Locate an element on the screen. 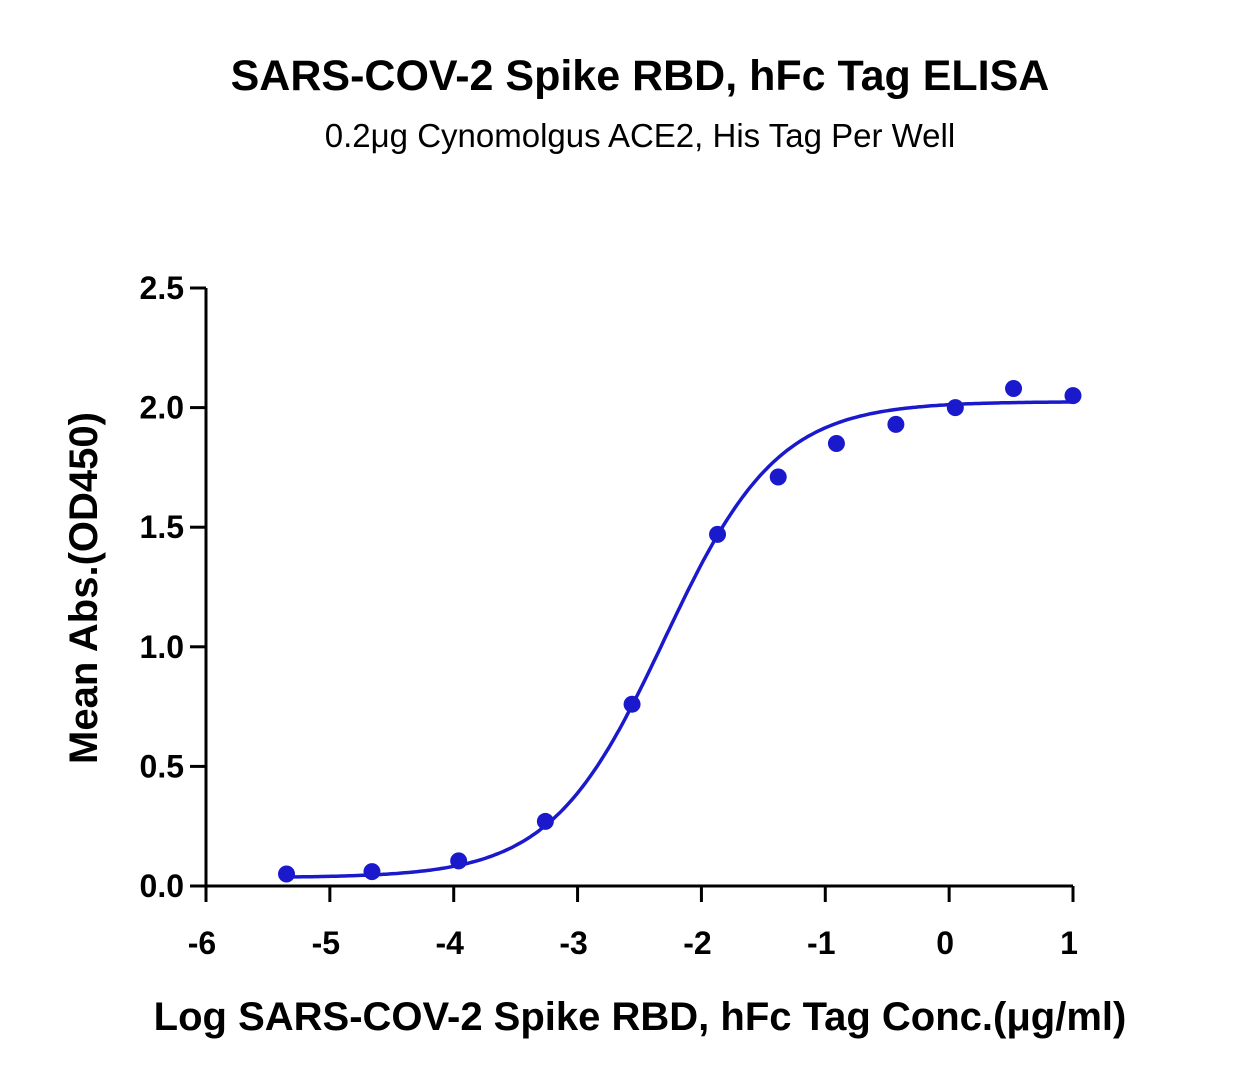 The image size is (1243, 1086). x-tick-label: -3 is located at coordinates (573, 943).